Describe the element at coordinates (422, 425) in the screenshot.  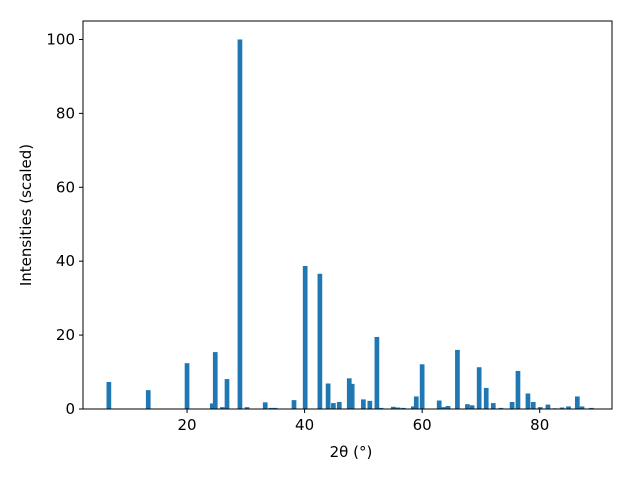
I see `x-tick-label: 60` at that location.